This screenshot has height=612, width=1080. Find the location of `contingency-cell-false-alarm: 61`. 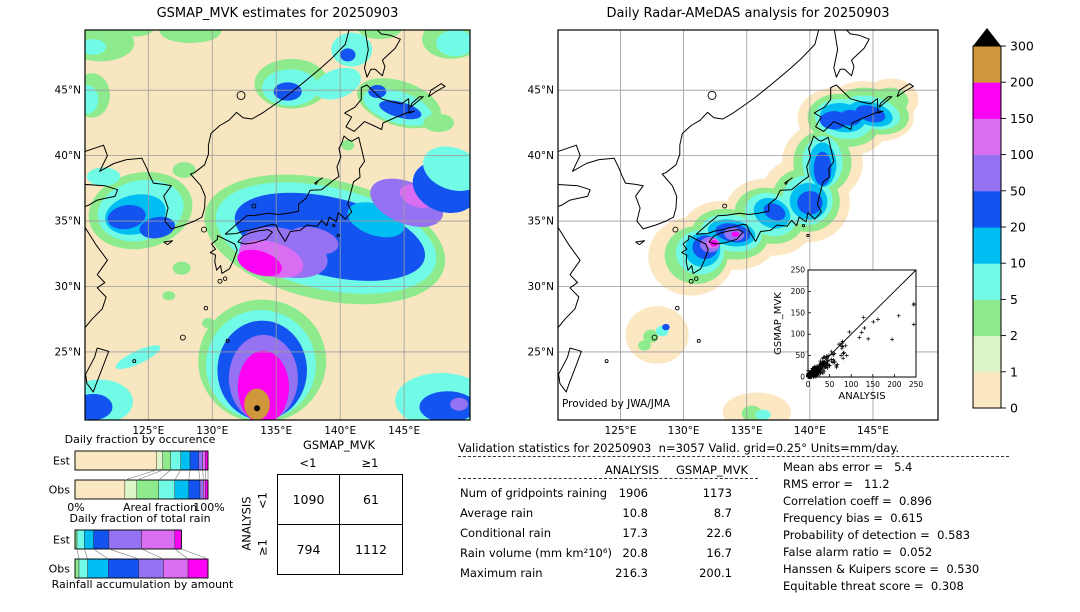

contingency-cell-false-alarm: 61 is located at coordinates (371, 500).